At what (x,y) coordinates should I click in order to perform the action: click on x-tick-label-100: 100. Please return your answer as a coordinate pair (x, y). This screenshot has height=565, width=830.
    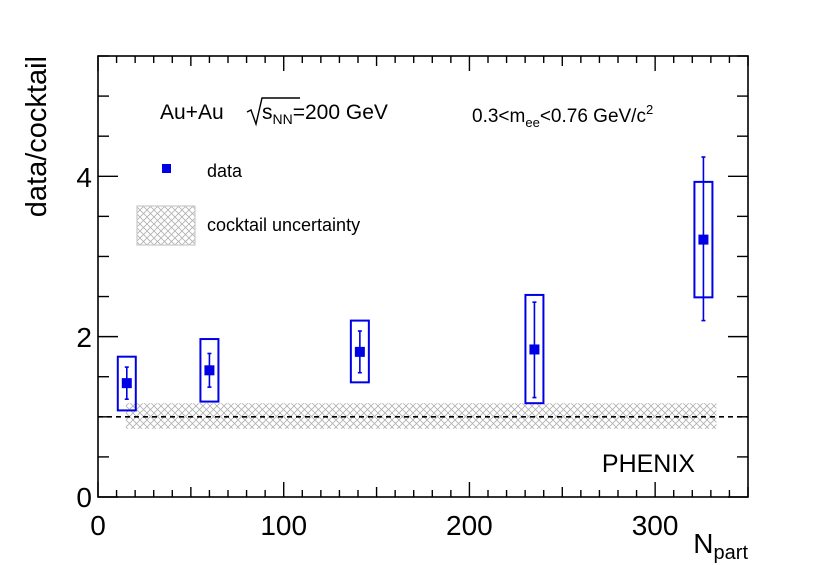
    Looking at the image, I should click on (283, 525).